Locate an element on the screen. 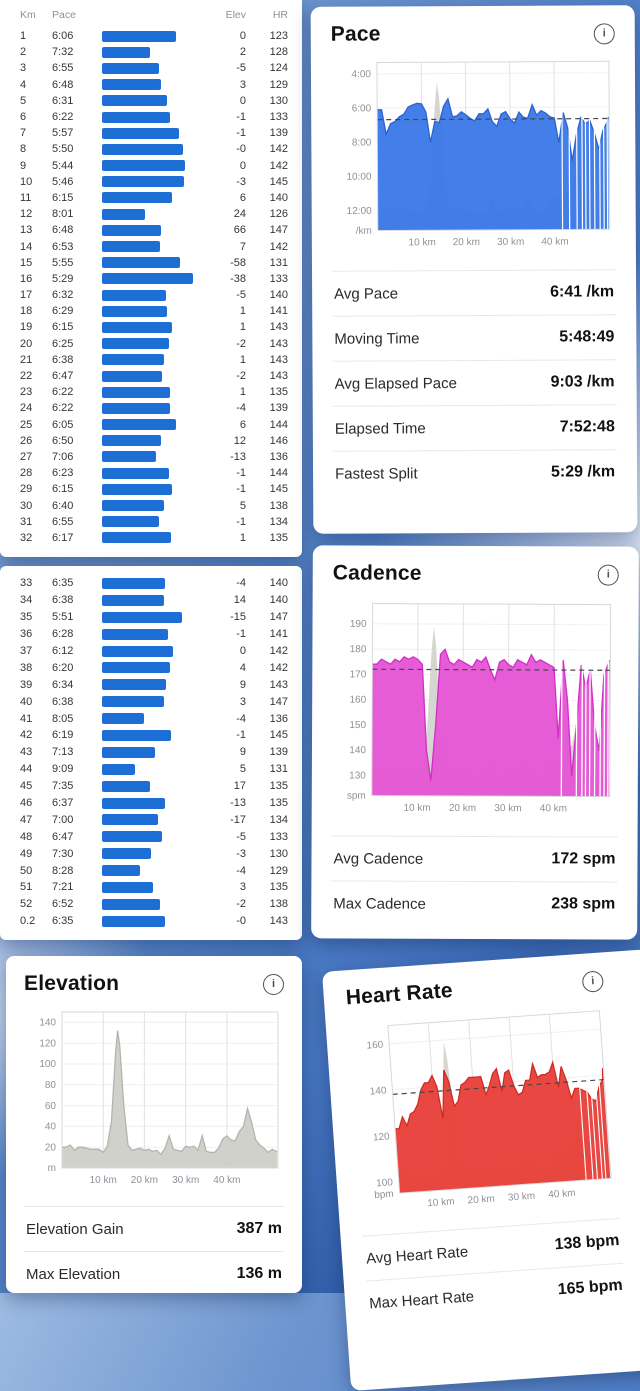 This screenshot has width=640, height=1391. svg-text: 10 km is located at coordinates (441, 1202).